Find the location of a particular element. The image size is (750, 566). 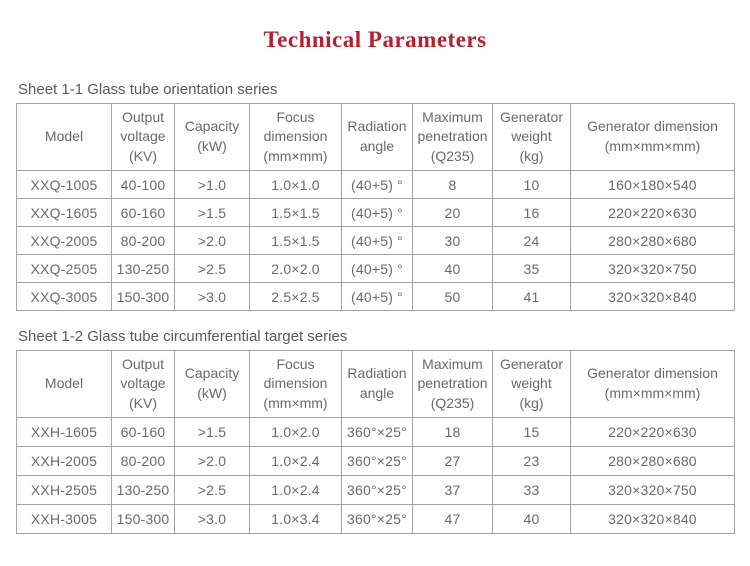

table-cell: 150-300 is located at coordinates (143, 296).